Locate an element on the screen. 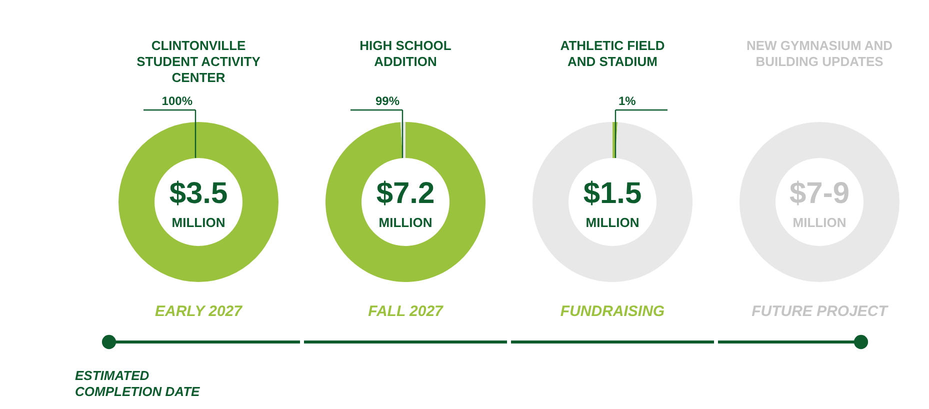  text: FALL 2027 is located at coordinates (406, 311).